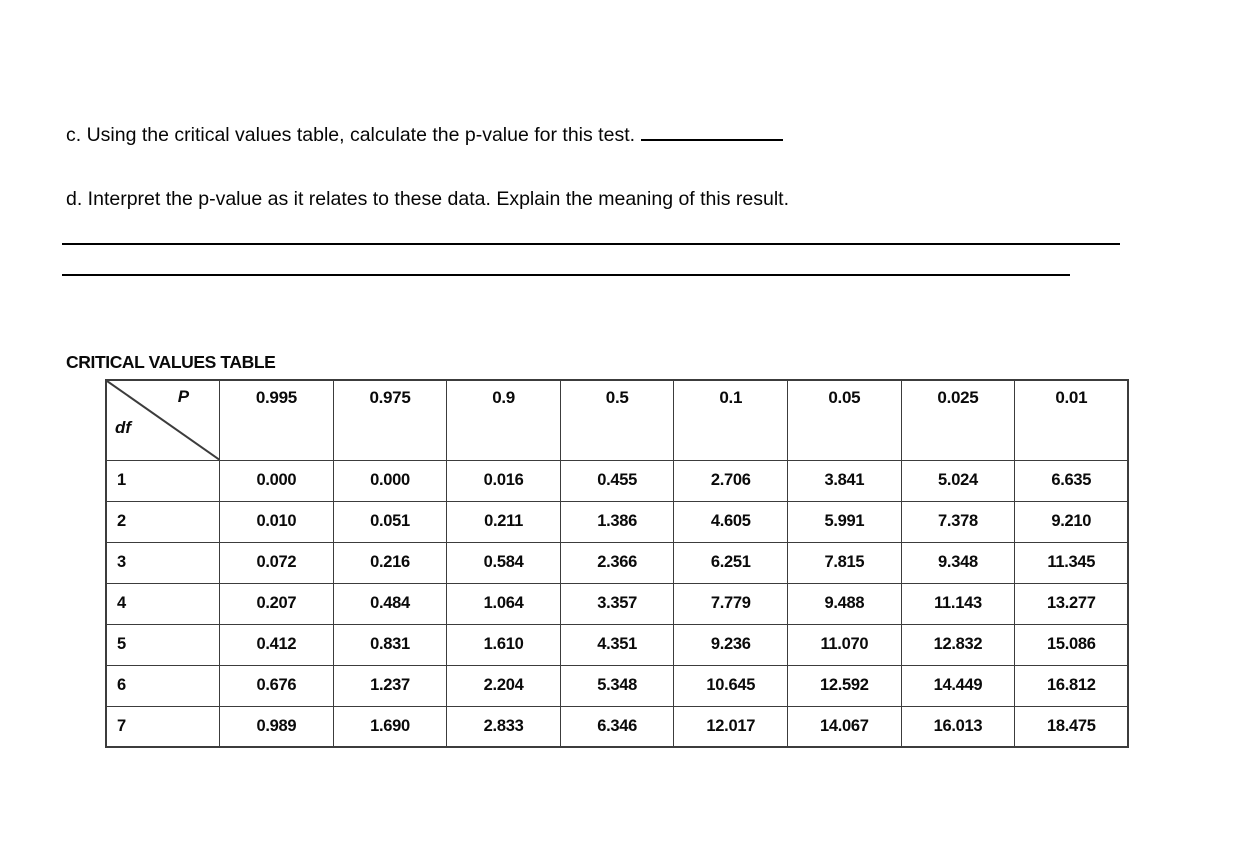 The width and height of the screenshot is (1236, 844). What do you see at coordinates (503, 480) in the screenshot?
I see `value-cell: 0.016` at bounding box center [503, 480].